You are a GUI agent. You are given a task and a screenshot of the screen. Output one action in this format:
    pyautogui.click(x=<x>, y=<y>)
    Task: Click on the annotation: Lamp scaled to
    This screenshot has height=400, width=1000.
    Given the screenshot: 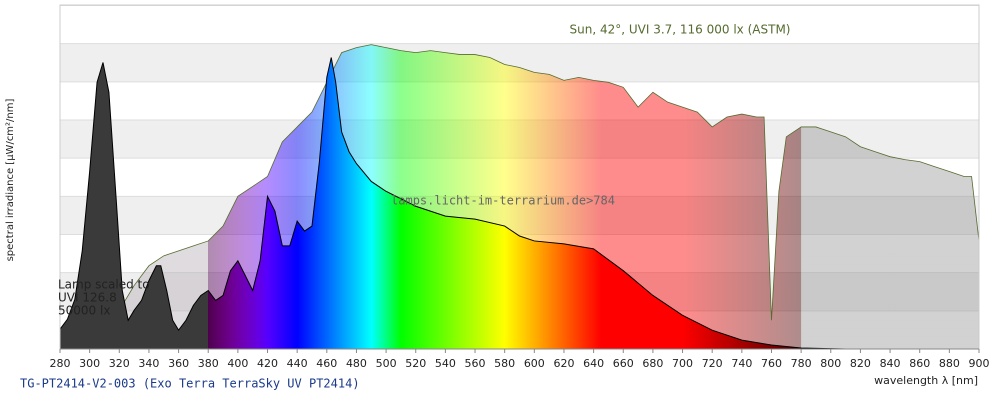 What is the action you would take?
    pyautogui.click(x=104, y=285)
    